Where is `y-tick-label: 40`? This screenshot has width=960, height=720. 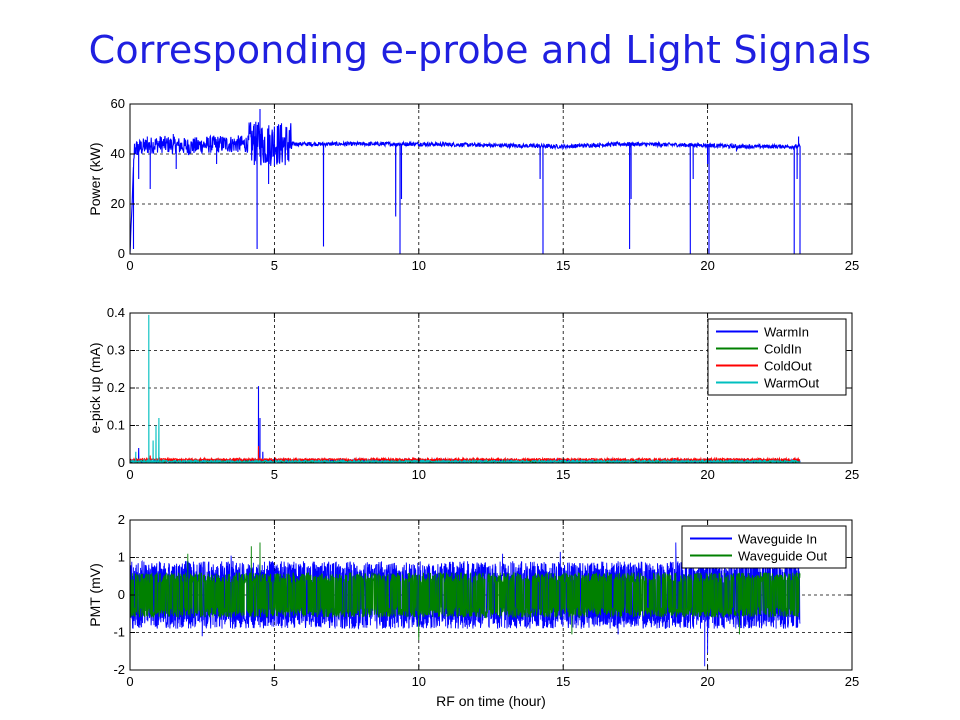
y-tick-label: 40 is located at coordinates (118, 153).